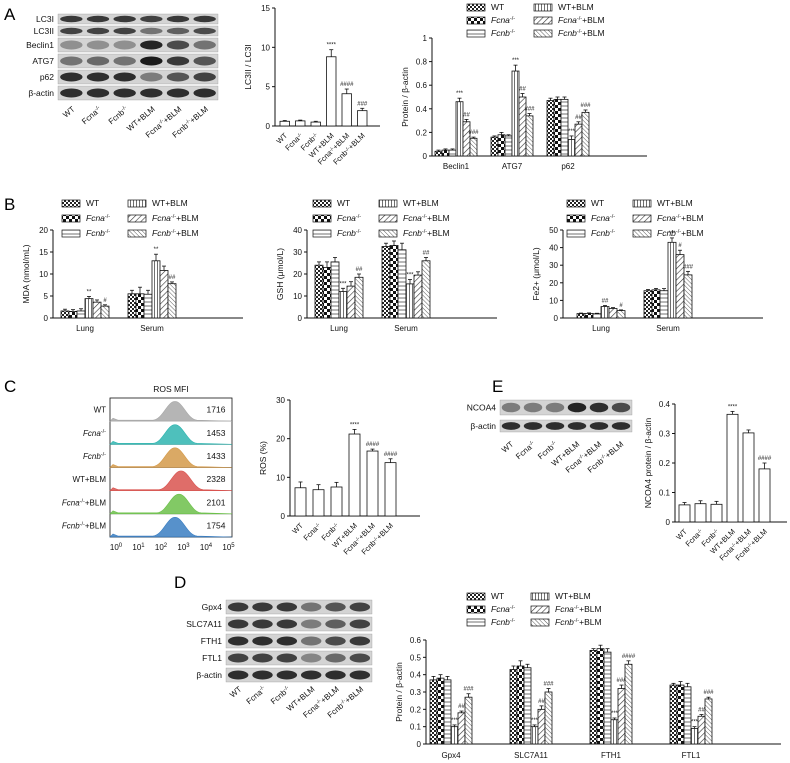 This screenshot has width=790, height=763. What do you see at coordinates (43, 252) in the screenshot?
I see `y-tick-label: 15` at bounding box center [43, 252].